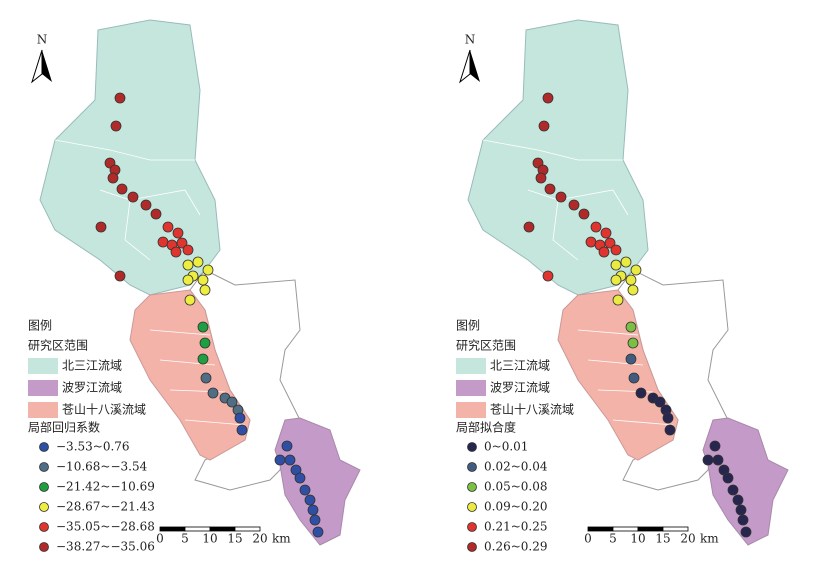 This screenshot has height=566, width=839. Describe the element at coordinates (516, 467) in the screenshot. I see `legend-class-label: 0.02~0.04` at that location.